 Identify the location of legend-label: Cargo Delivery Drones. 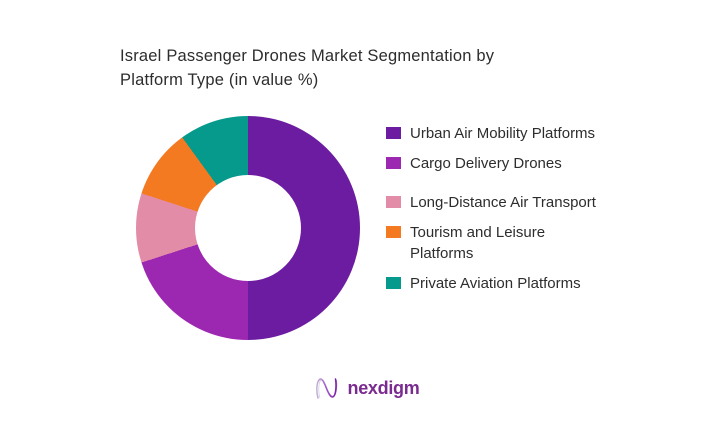
(486, 163).